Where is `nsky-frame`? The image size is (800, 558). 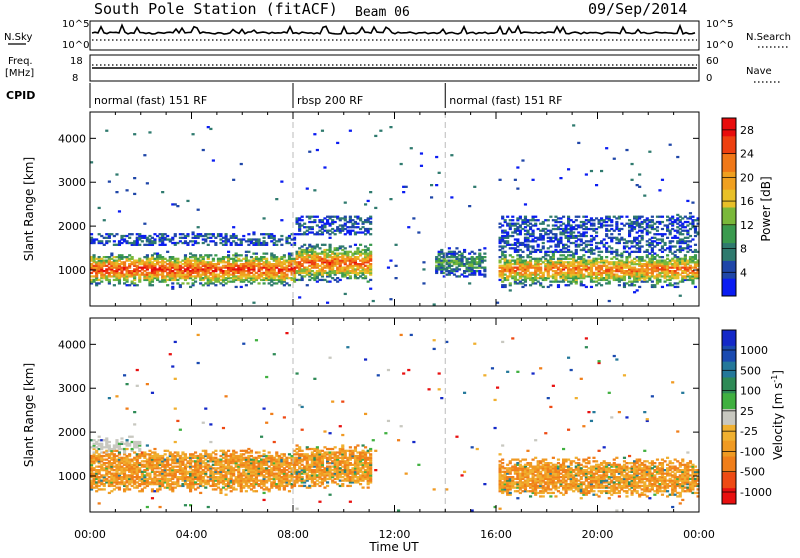
nsky-frame is located at coordinates (394, 35).